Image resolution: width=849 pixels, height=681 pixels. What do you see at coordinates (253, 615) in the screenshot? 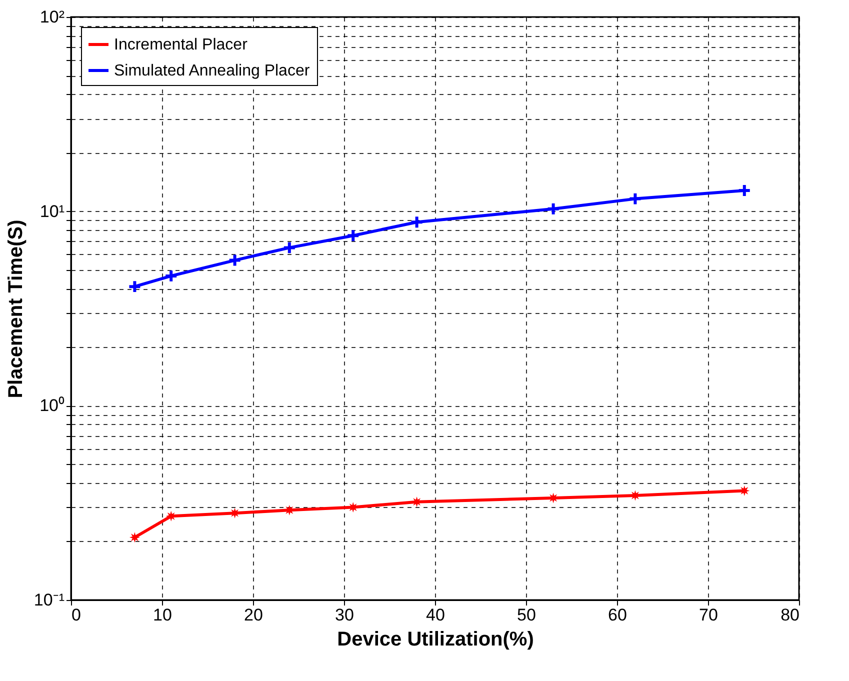
I see `x-tick-label: 20` at bounding box center [253, 615].